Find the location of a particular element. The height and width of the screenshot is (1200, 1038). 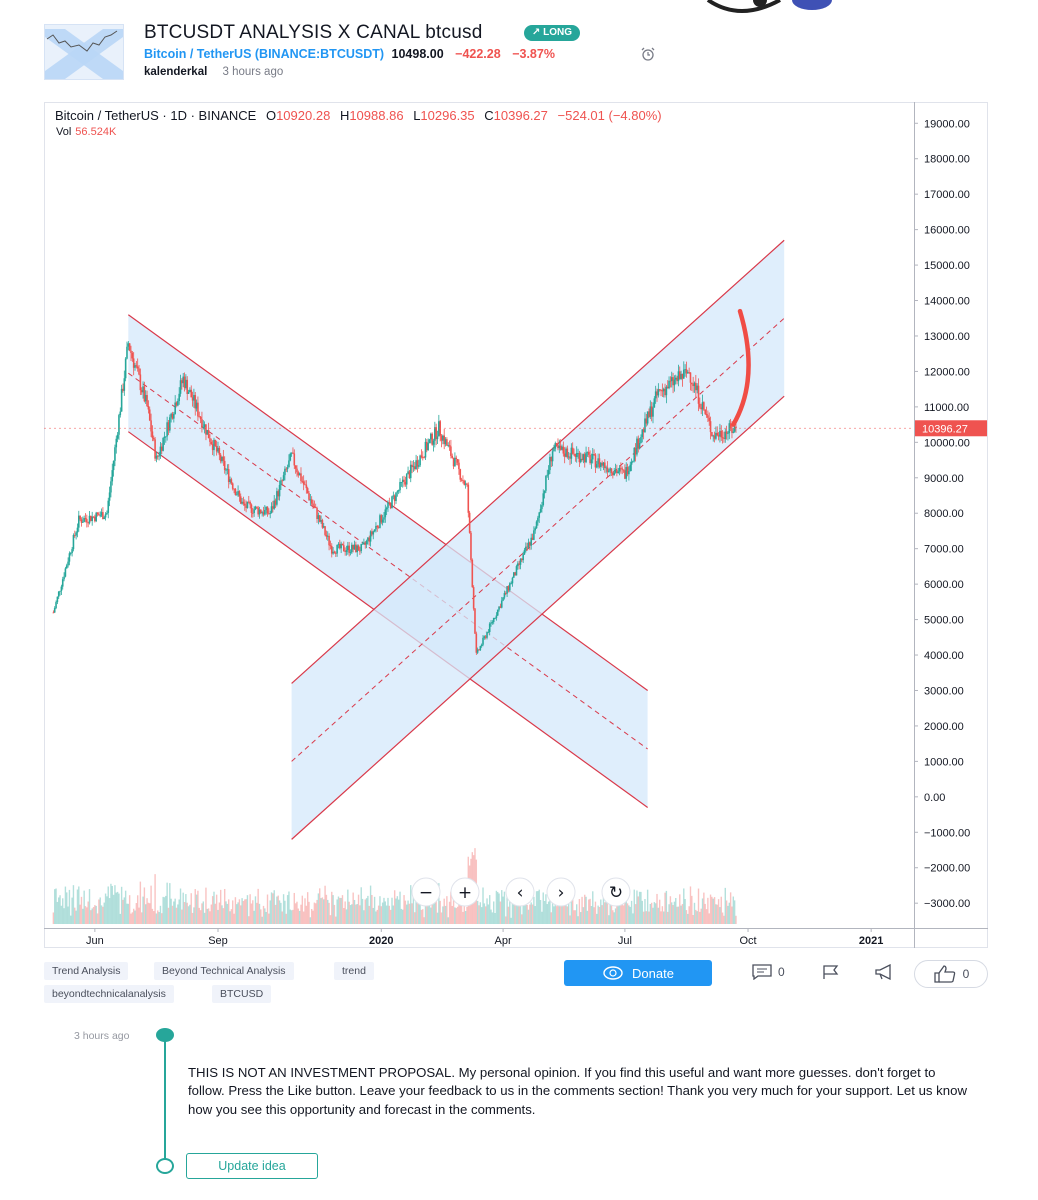

scroll-right-button-icon: › is located at coordinates (561, 893).